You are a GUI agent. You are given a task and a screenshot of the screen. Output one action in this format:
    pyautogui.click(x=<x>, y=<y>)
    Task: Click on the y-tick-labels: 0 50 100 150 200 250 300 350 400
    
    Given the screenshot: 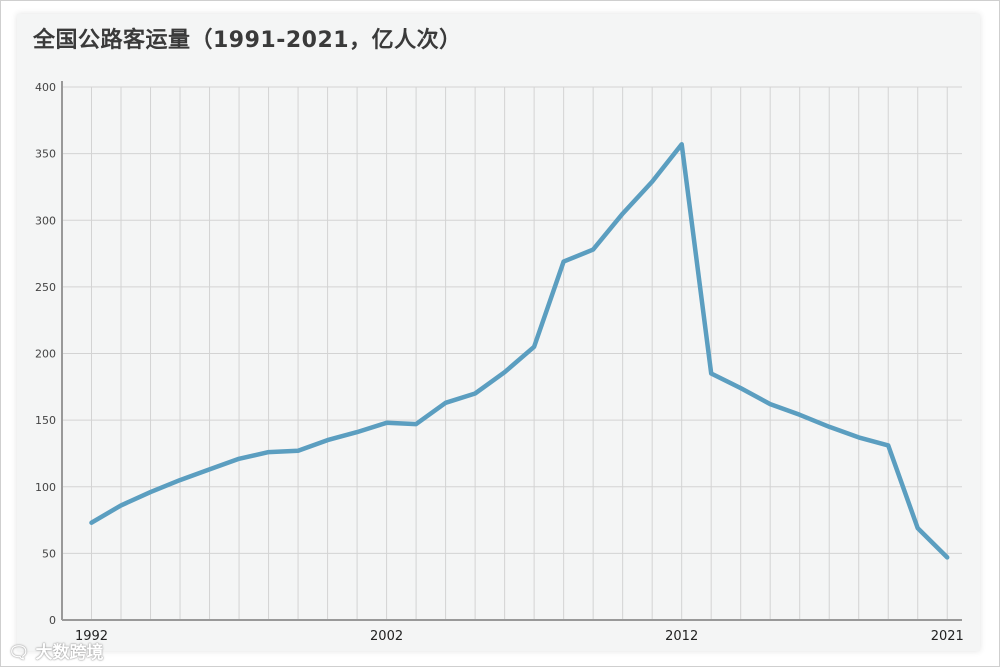 What is the action you would take?
    pyautogui.click(x=45, y=354)
    